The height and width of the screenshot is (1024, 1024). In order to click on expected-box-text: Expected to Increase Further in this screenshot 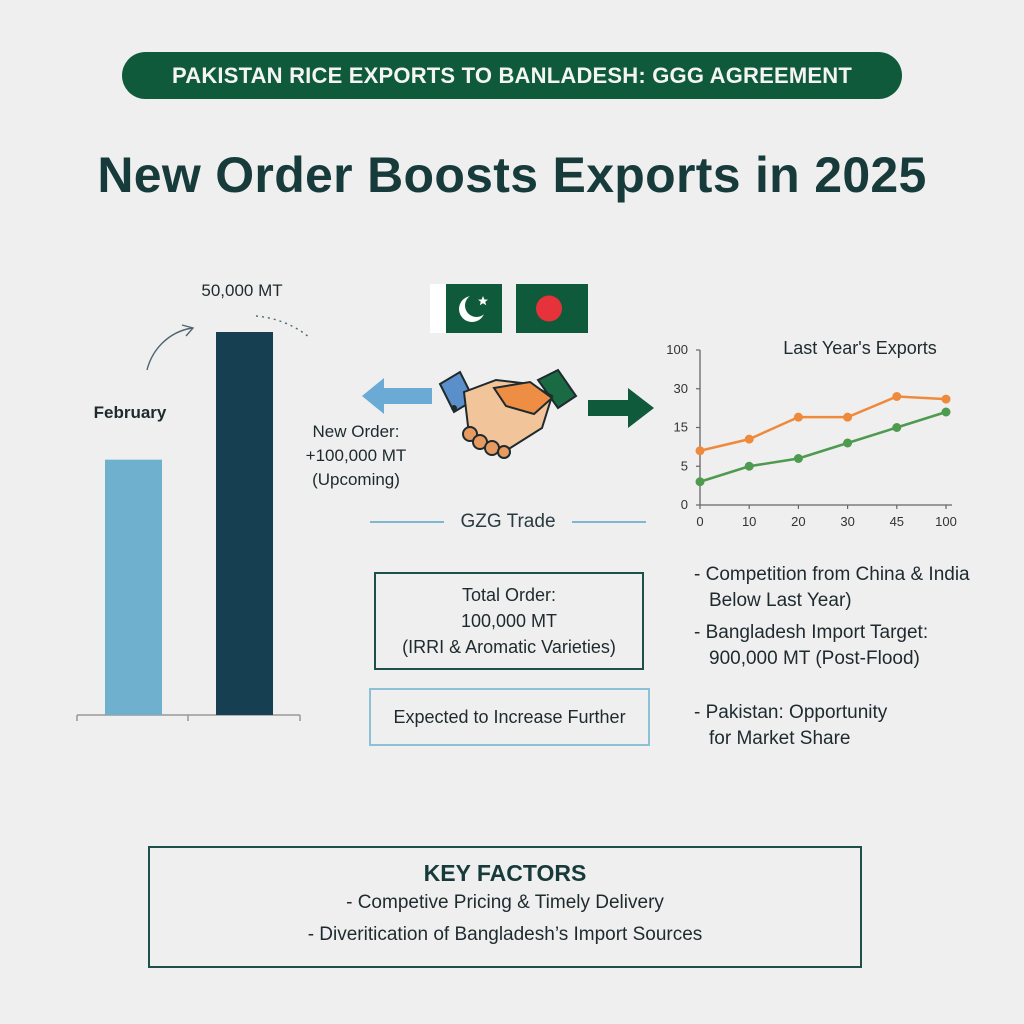, I will do `click(509, 717)`.